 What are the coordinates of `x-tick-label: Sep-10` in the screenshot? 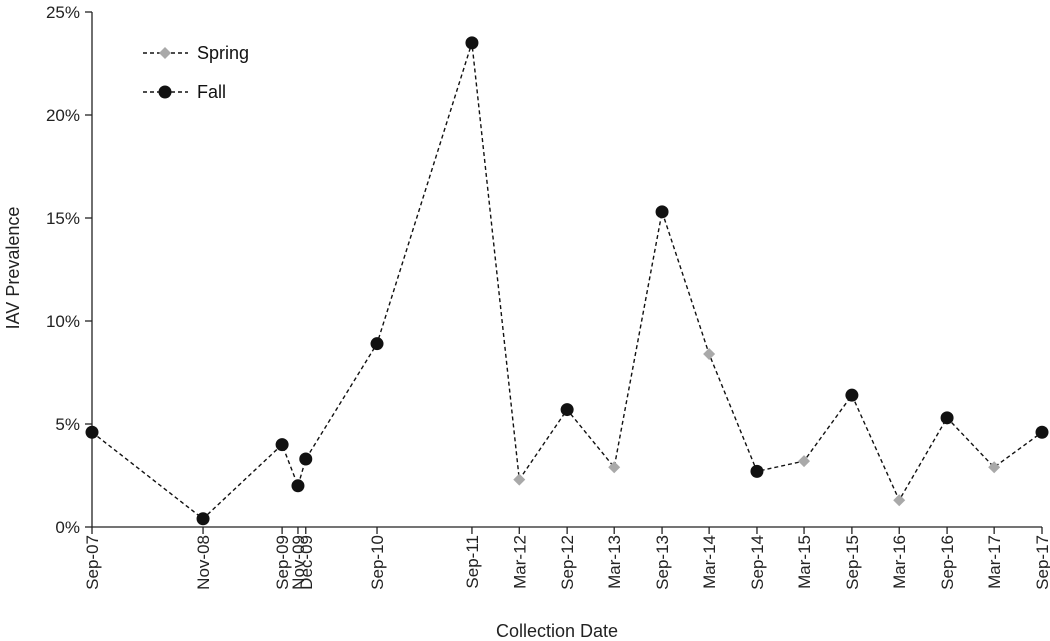 It's located at (377, 562).